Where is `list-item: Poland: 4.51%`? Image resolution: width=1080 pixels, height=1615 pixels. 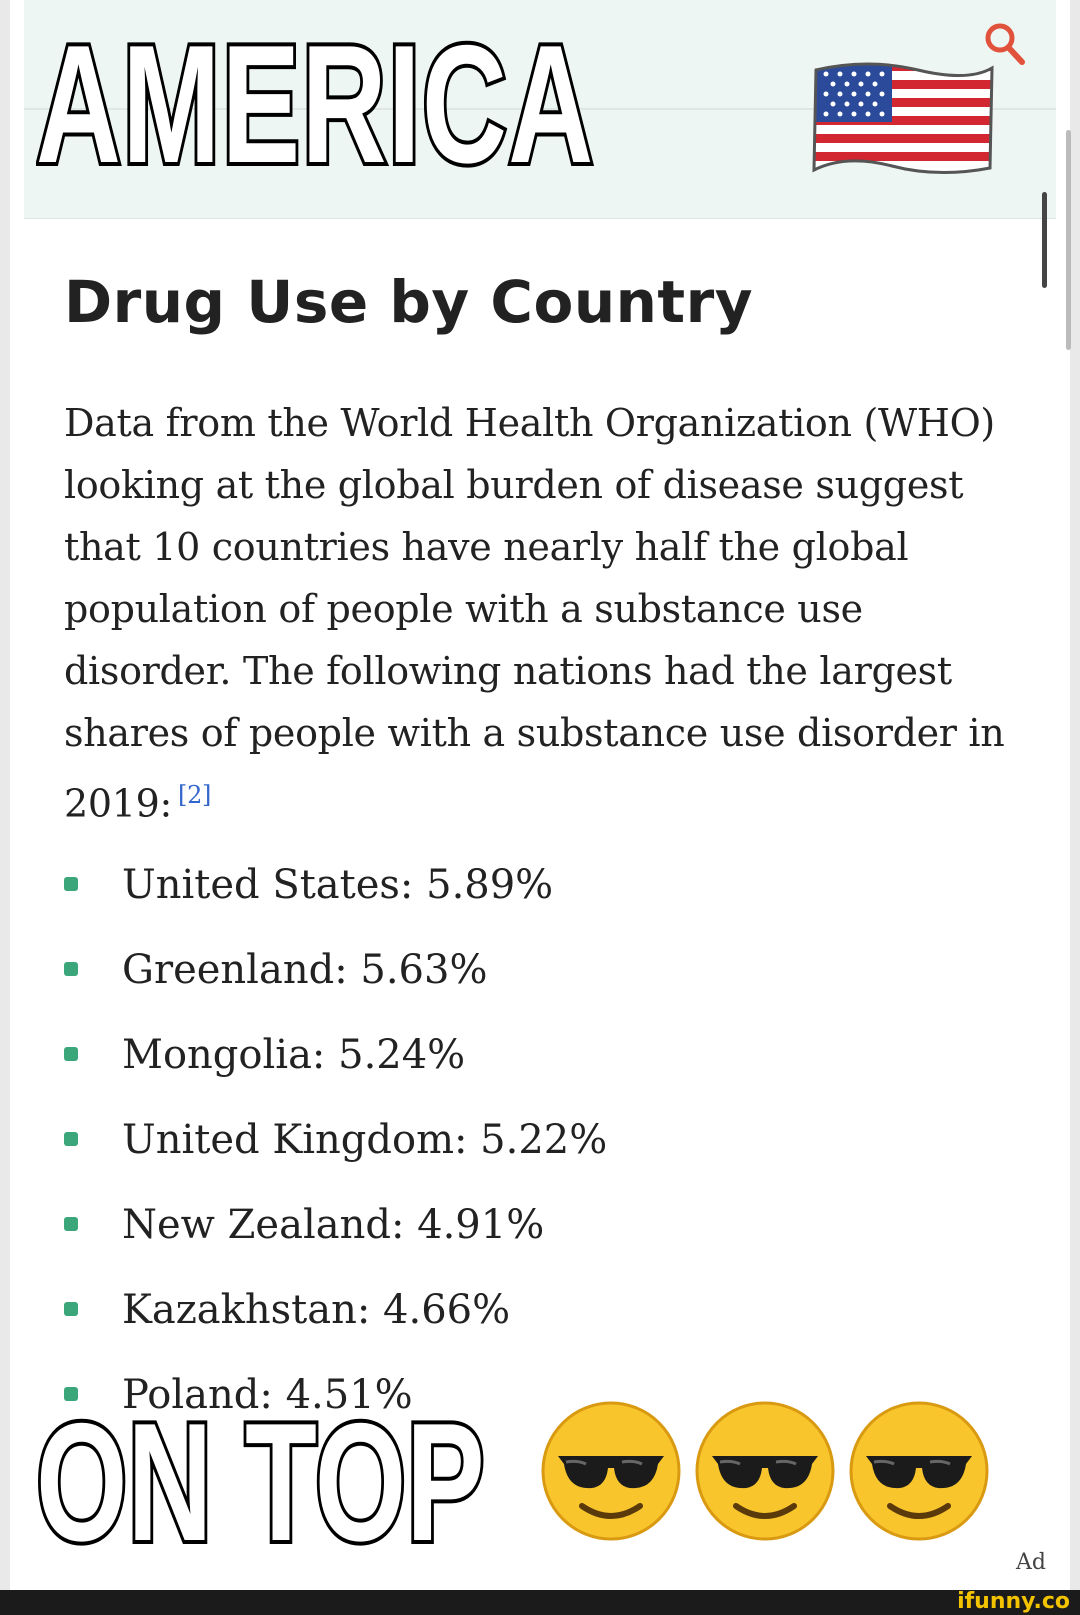 list-item: Poland: 4.51% is located at coordinates (238, 1395).